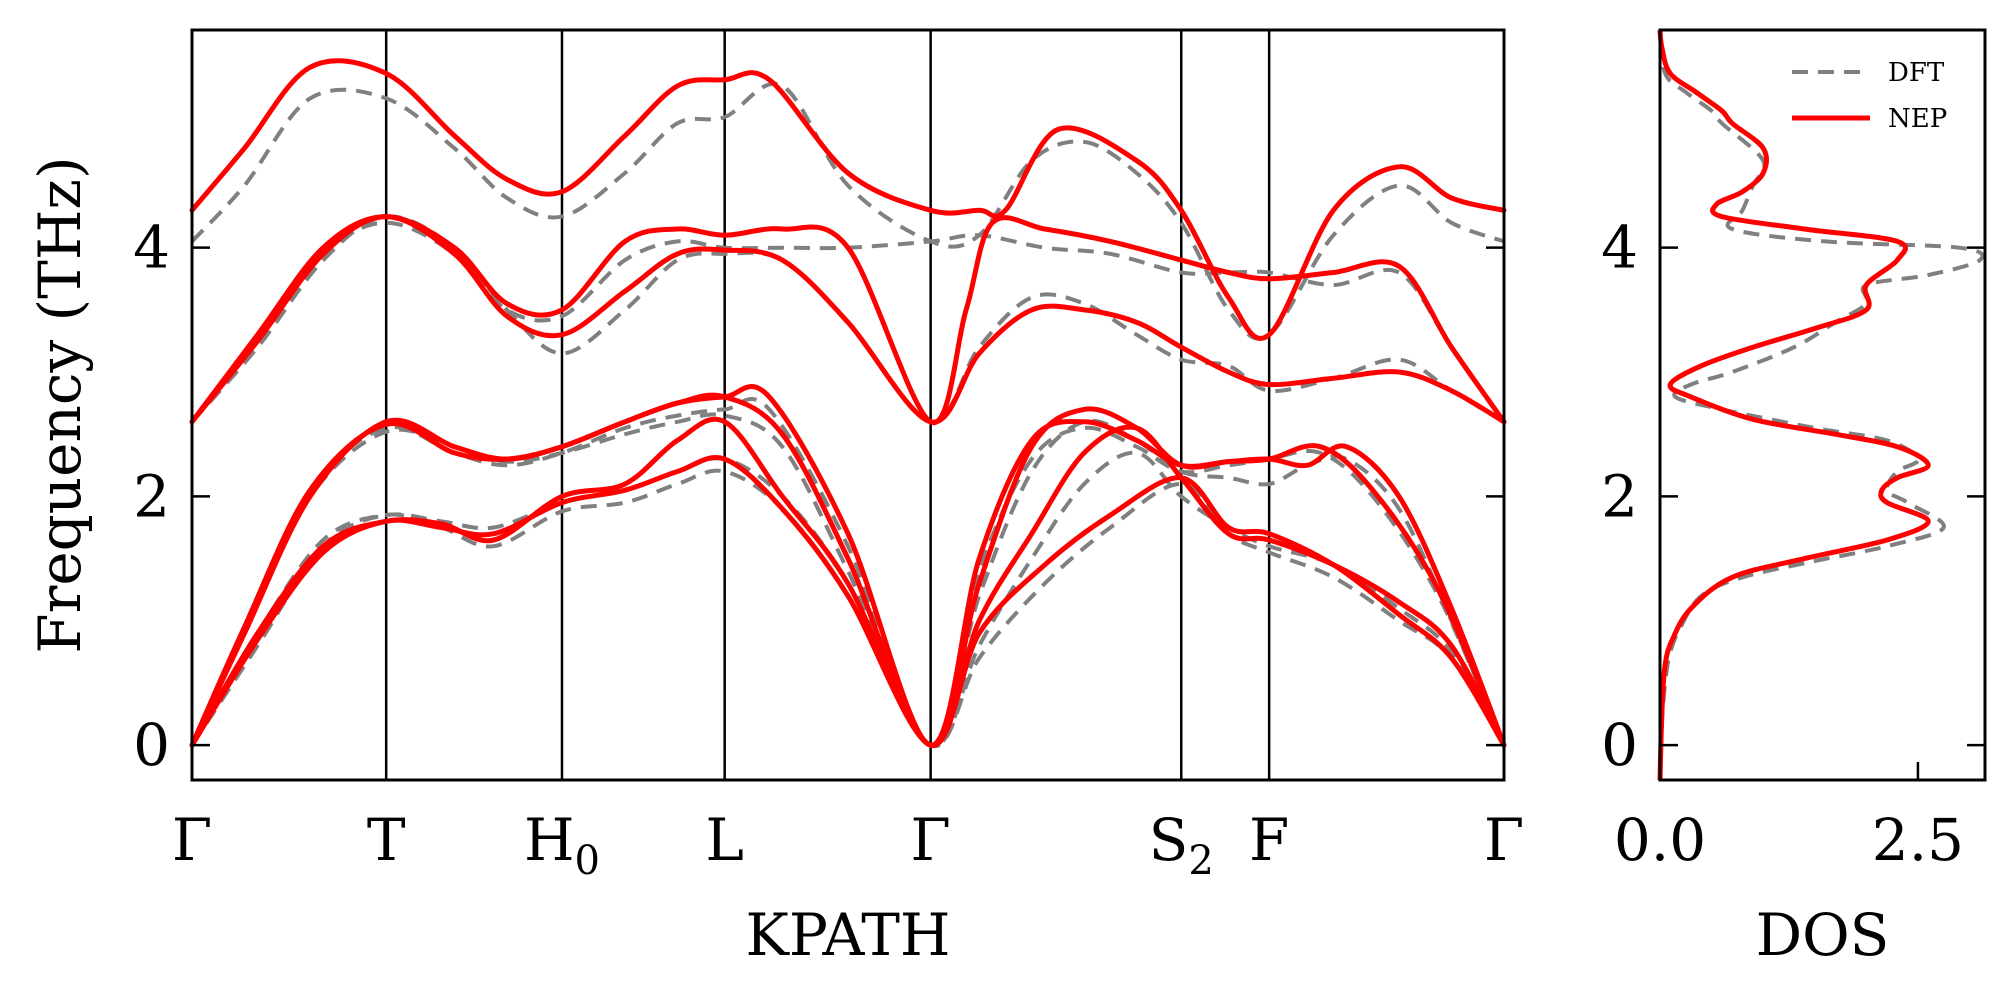 The height and width of the screenshot is (996, 2016). I want to click on dos-ticks: 0 2 4 0.0 2.5, so click(1793, 544).